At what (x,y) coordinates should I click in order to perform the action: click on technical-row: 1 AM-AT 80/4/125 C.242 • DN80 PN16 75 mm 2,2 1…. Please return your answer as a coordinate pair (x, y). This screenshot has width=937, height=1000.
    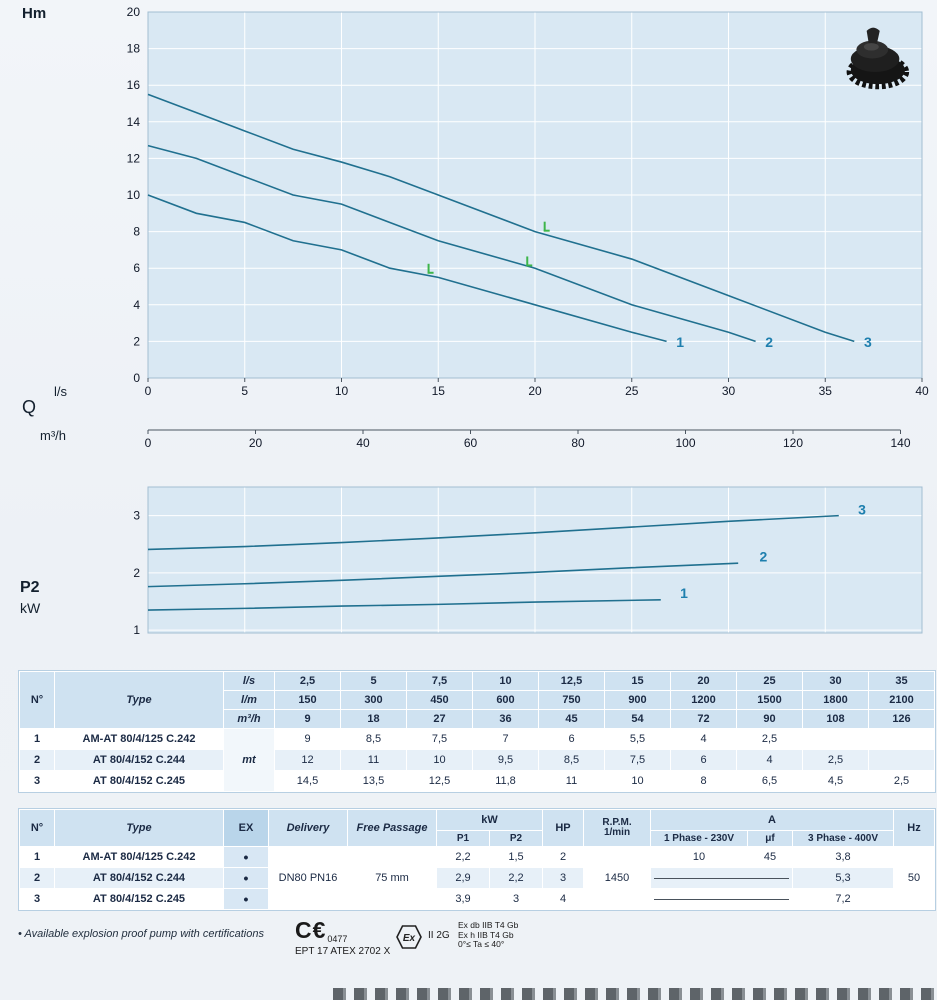
    Looking at the image, I should click on (477, 878).